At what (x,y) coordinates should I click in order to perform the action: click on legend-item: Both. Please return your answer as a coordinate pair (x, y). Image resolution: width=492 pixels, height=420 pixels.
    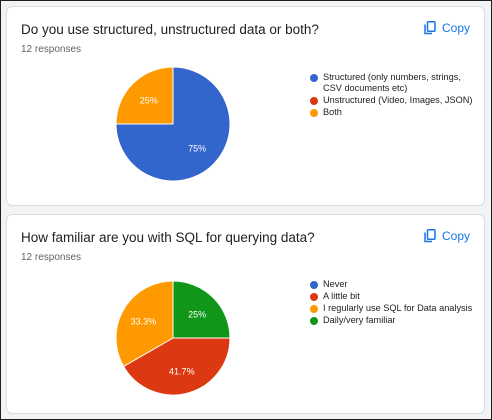
    Looking at the image, I should click on (391, 112).